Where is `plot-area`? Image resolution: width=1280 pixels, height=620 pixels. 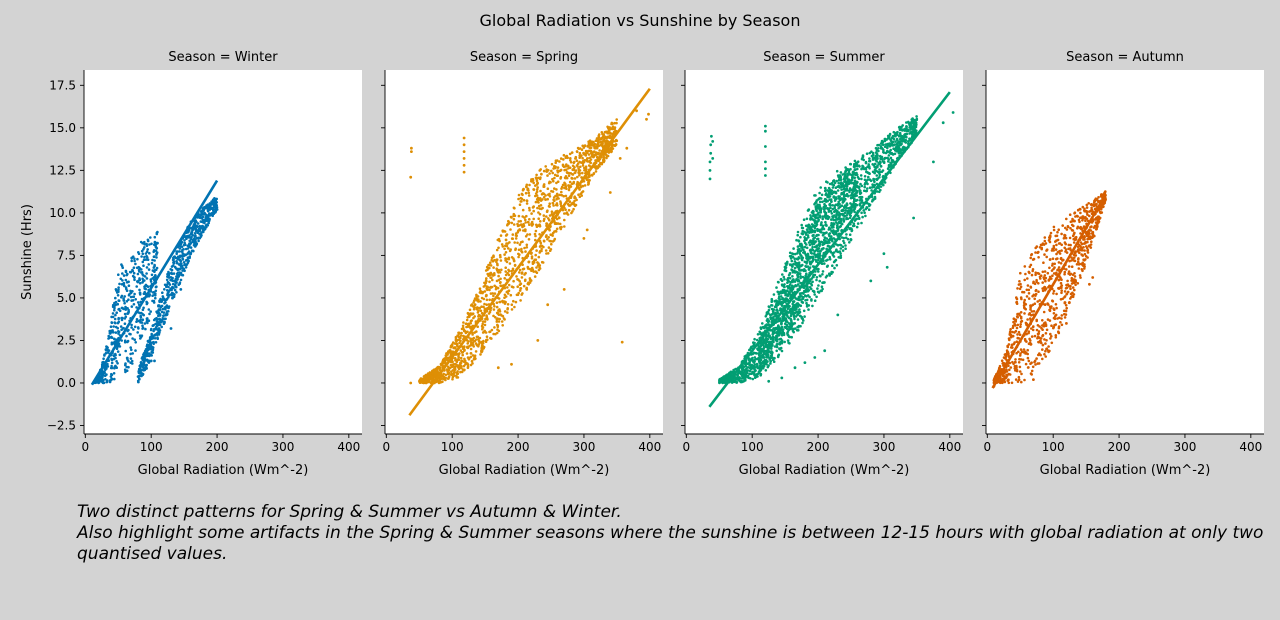
plot-area is located at coordinates (223, 252).